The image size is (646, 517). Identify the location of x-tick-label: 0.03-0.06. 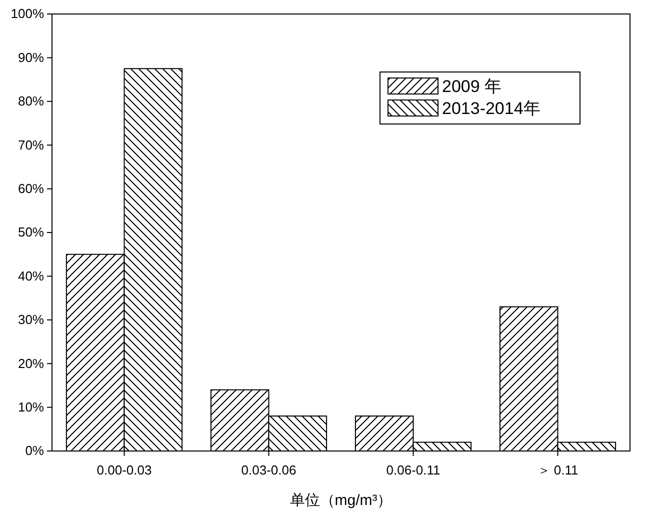
(268, 470).